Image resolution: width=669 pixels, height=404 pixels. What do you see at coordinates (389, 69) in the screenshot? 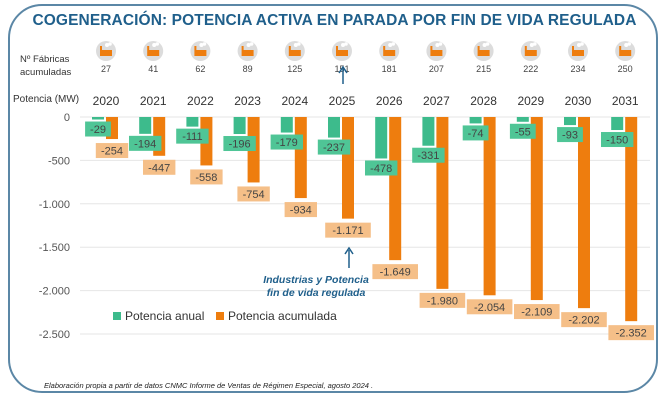
I see `factory-count: 181` at bounding box center [389, 69].